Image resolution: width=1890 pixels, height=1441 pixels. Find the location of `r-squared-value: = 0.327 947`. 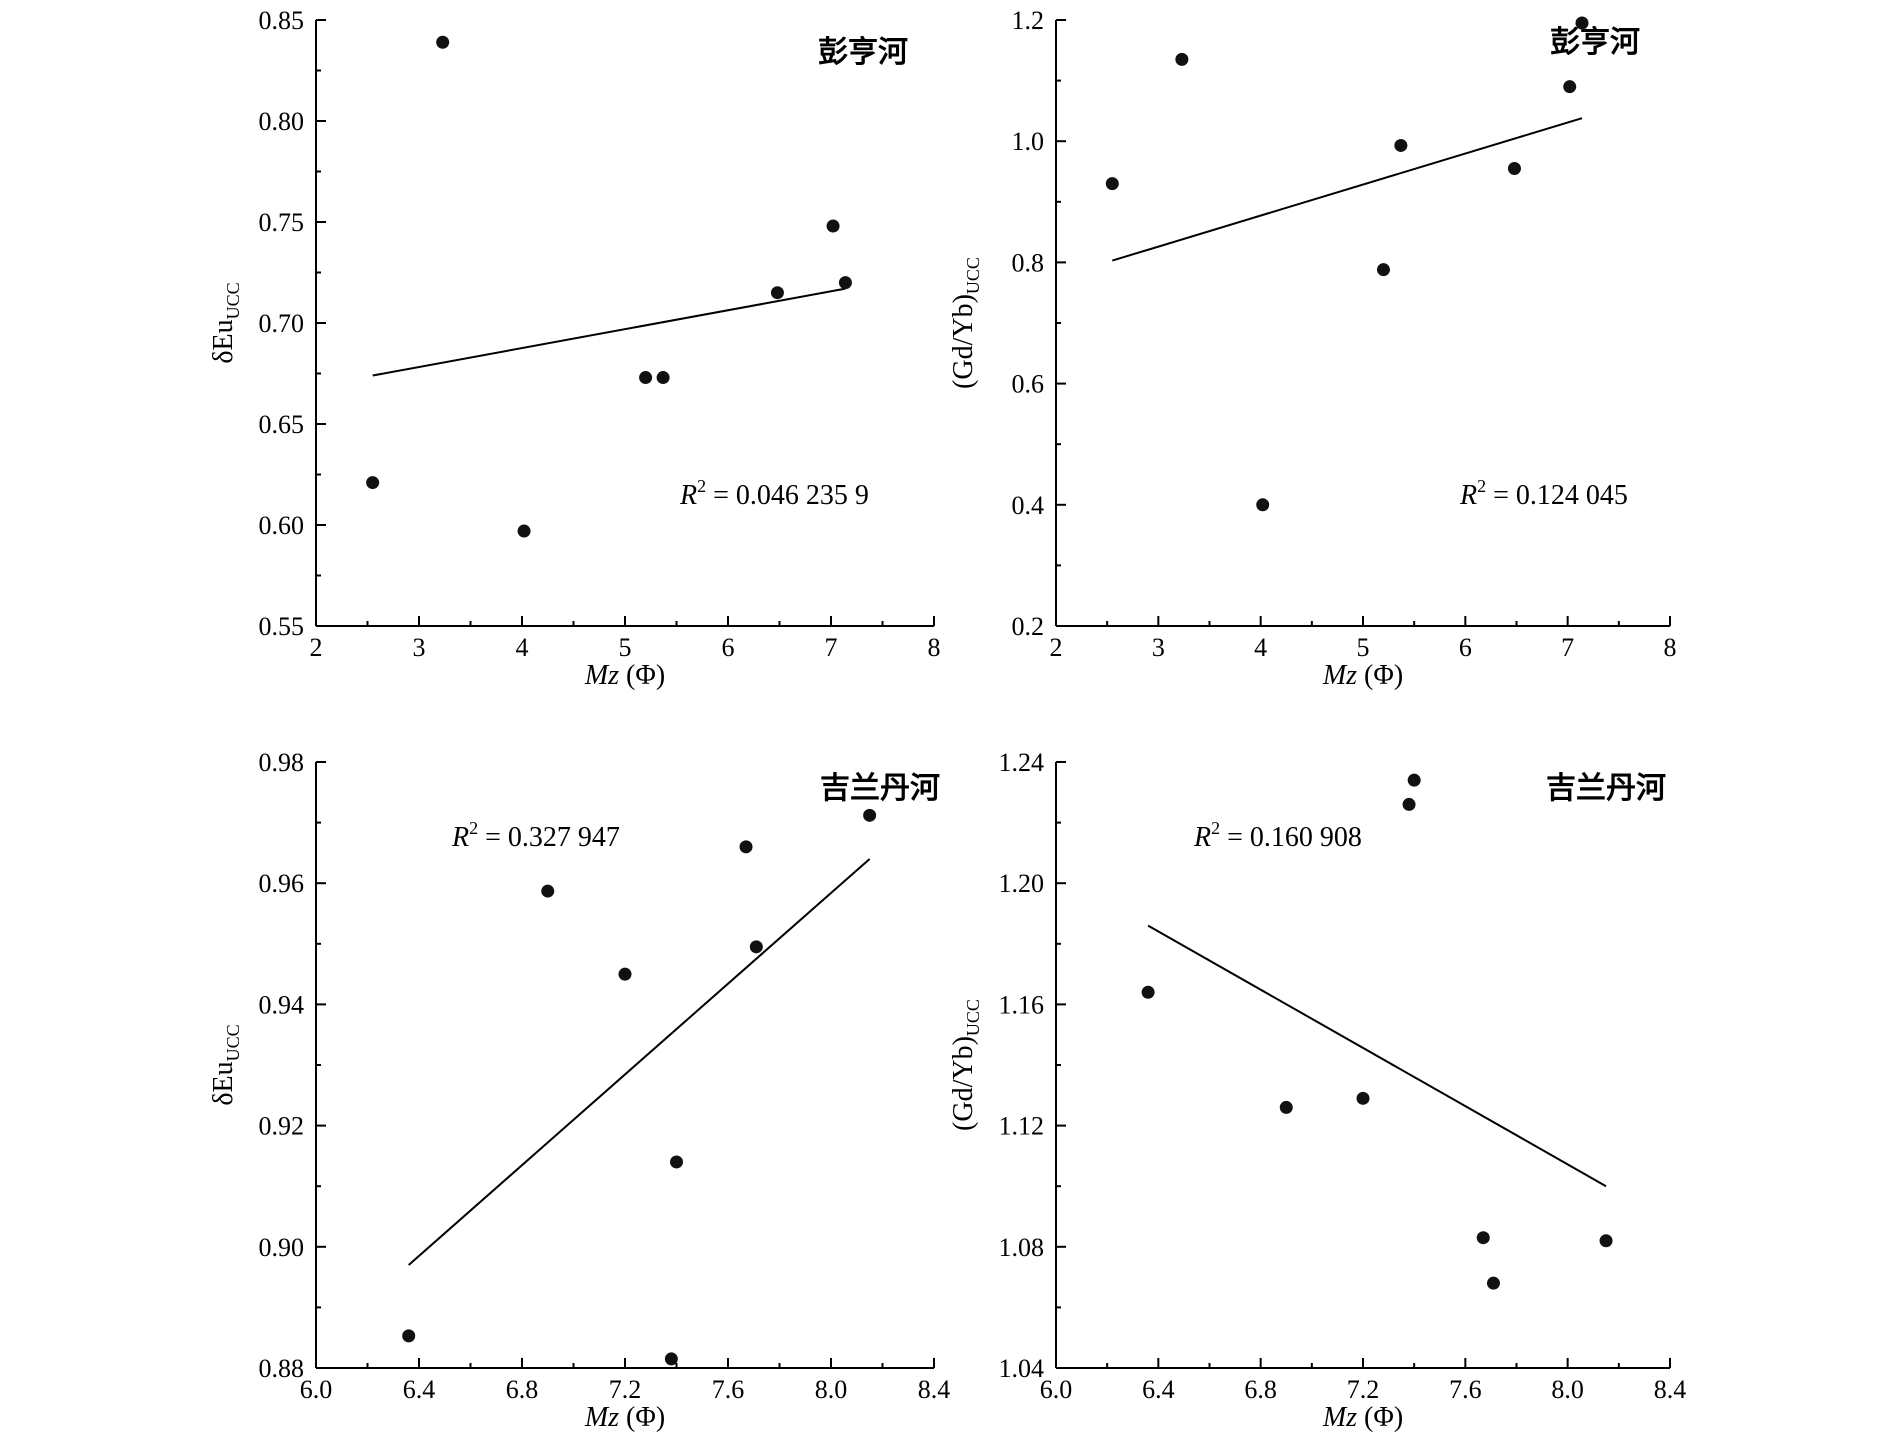

r-squared-value: = 0.327 947 is located at coordinates (549, 837).